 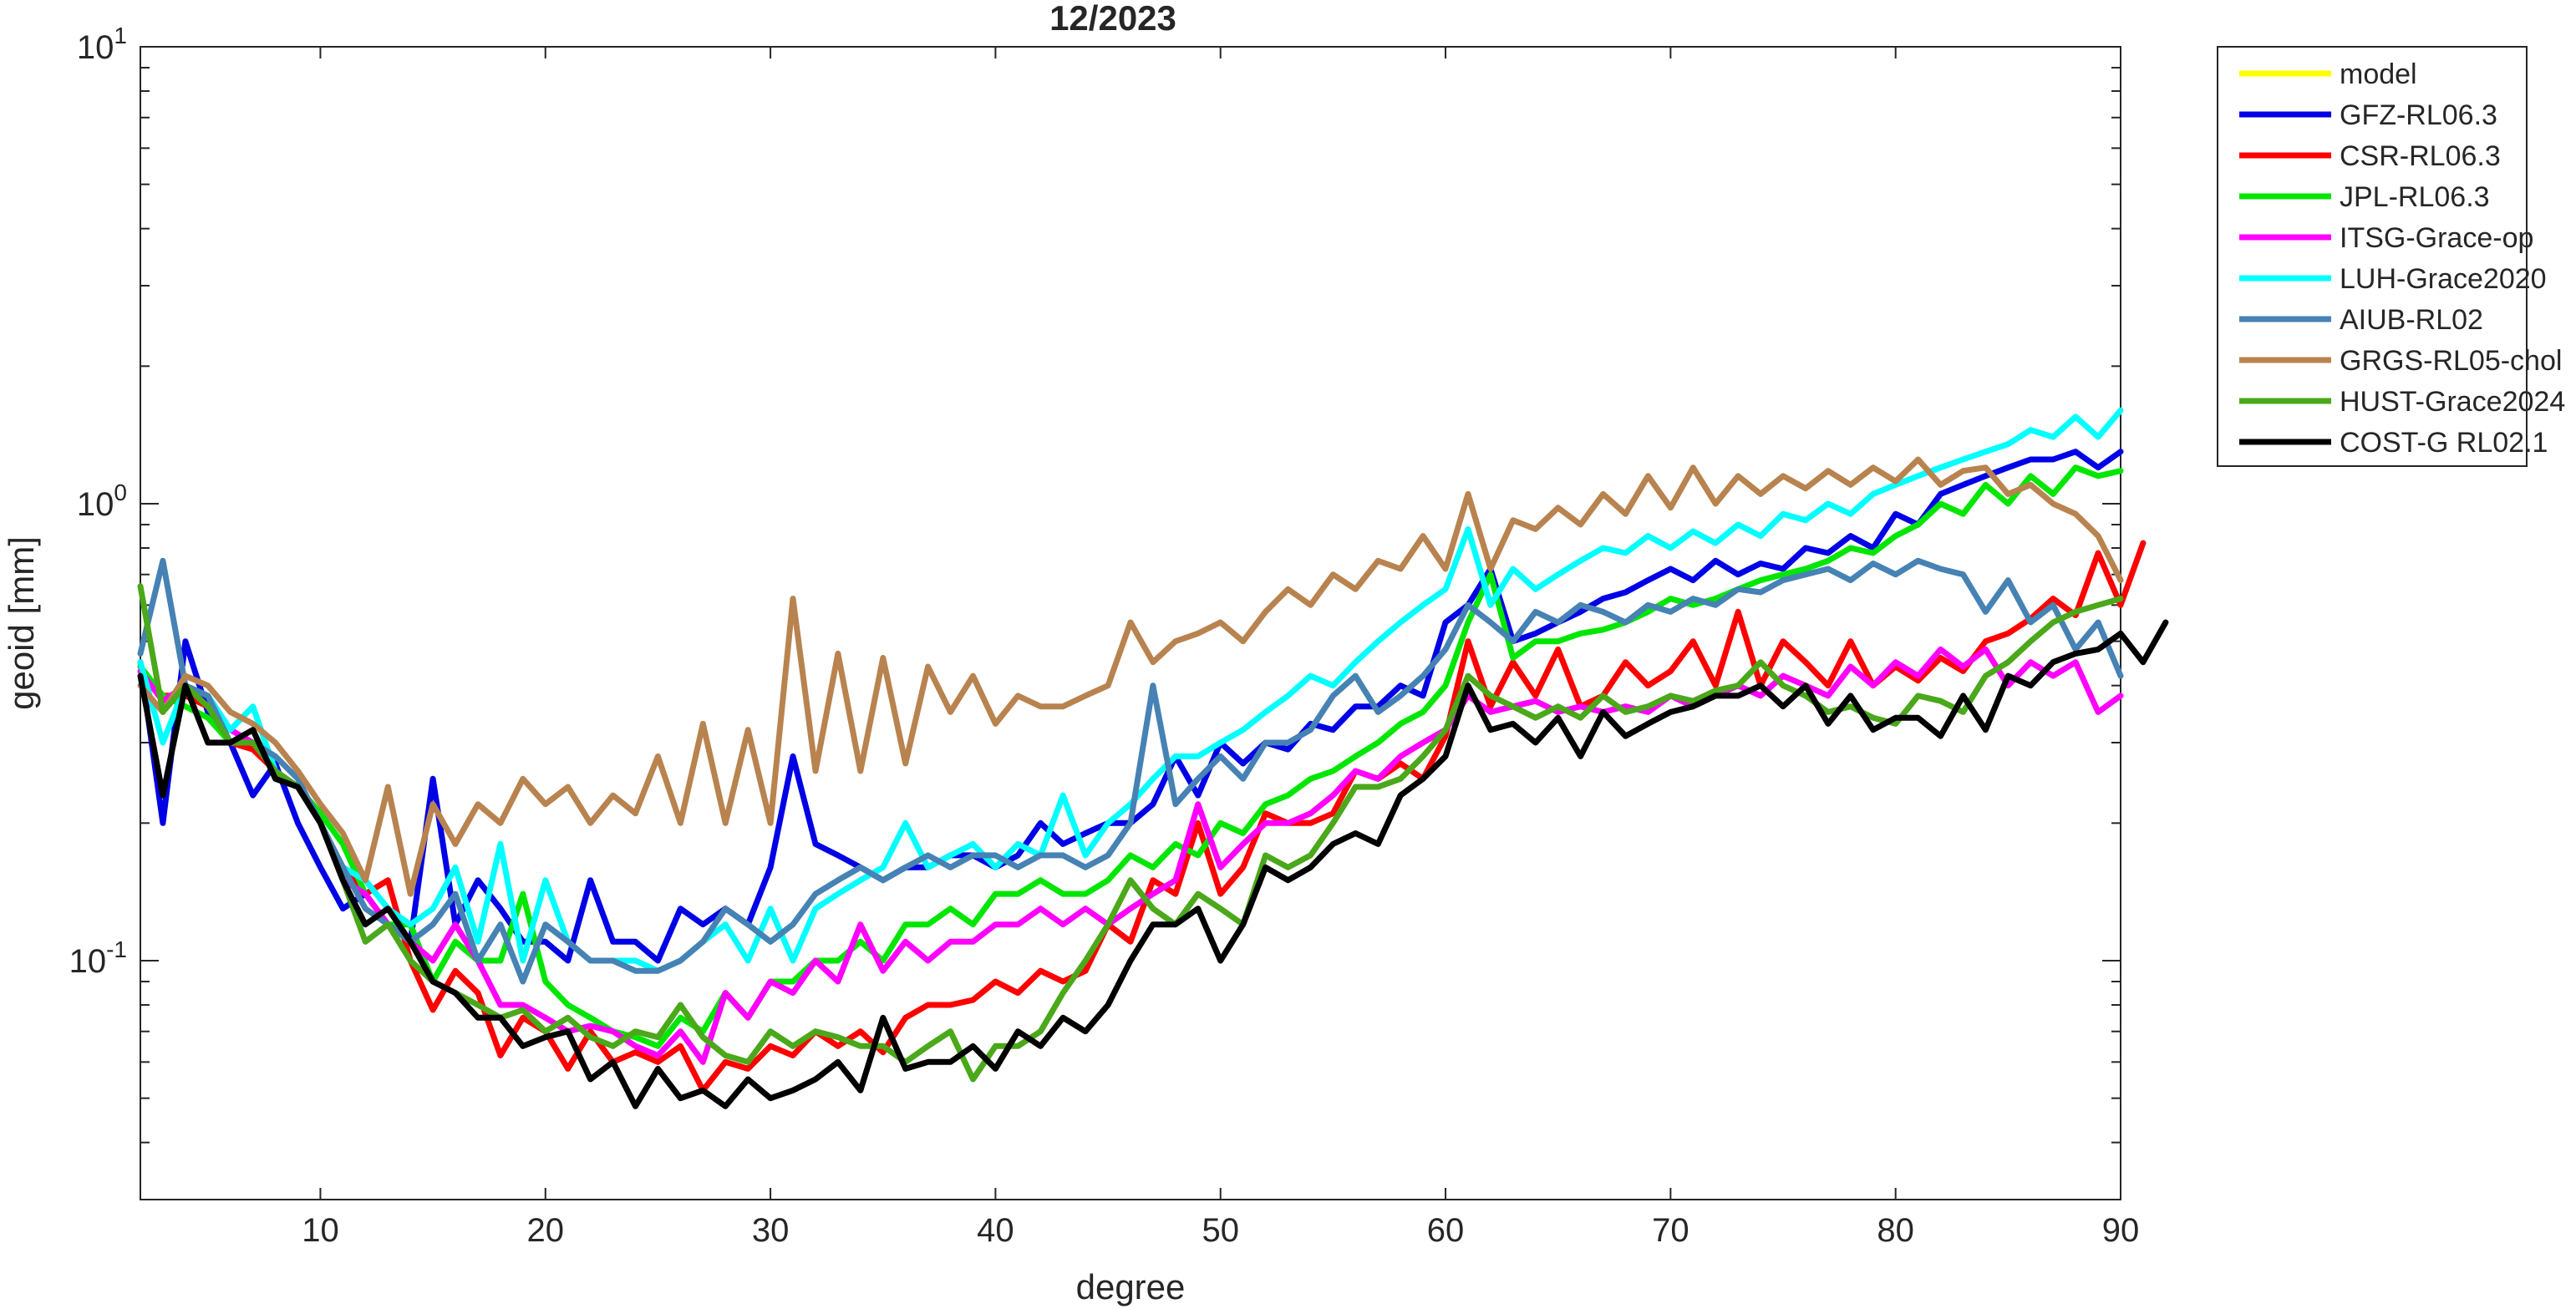 I want to click on x-tick-label: 60, so click(x=1446, y=1230).